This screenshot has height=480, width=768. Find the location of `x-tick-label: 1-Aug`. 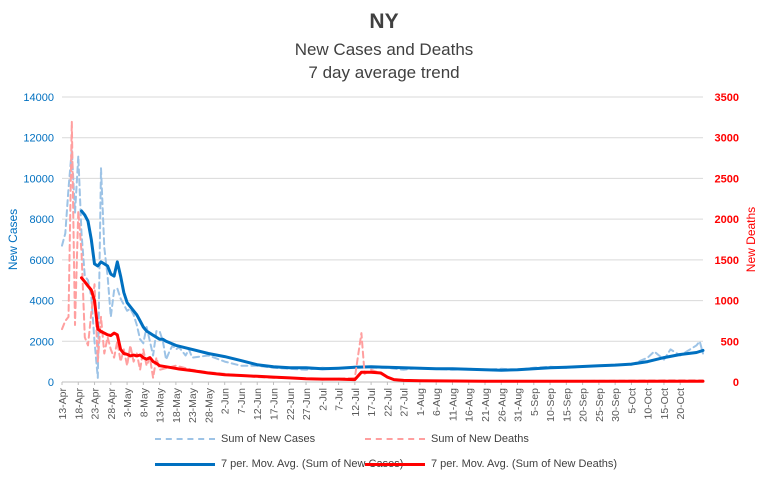

x-tick-label: 1-Aug is located at coordinates (421, 402).